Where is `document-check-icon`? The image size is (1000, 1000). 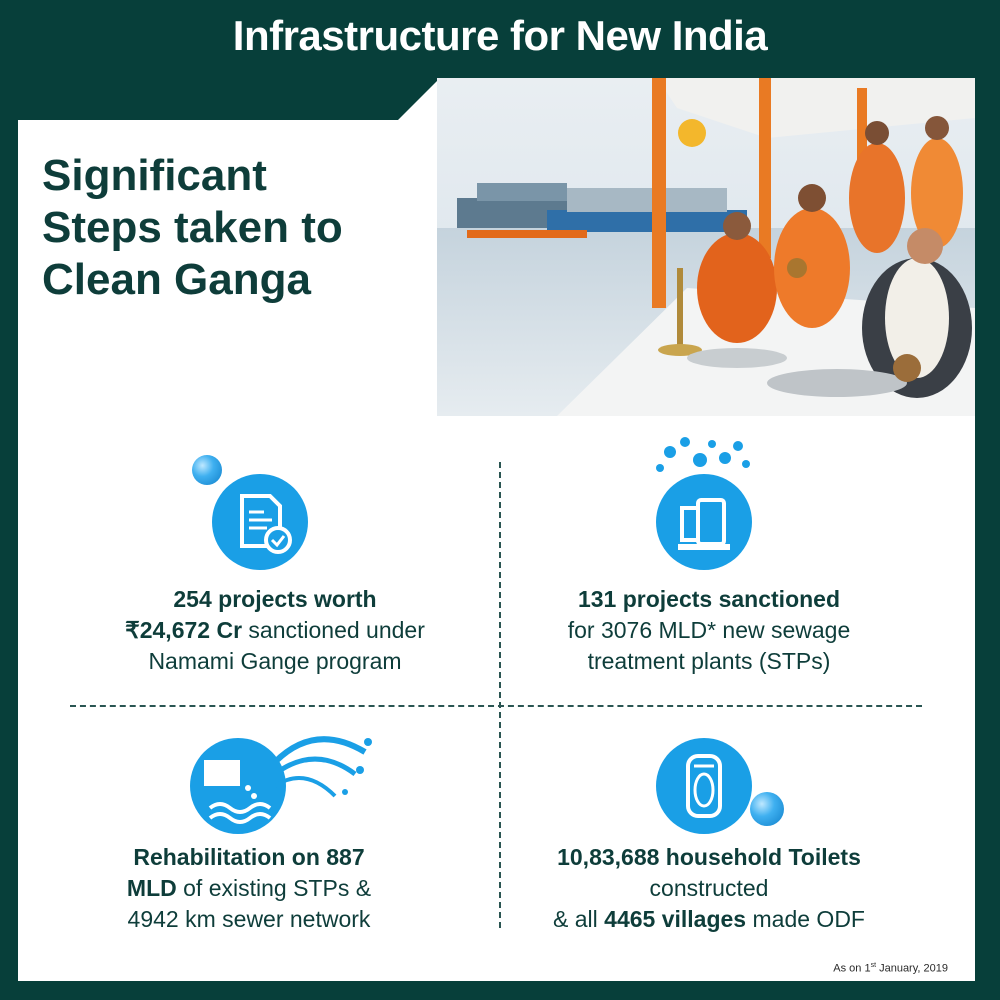
document-check-icon is located at coordinates (260, 522).